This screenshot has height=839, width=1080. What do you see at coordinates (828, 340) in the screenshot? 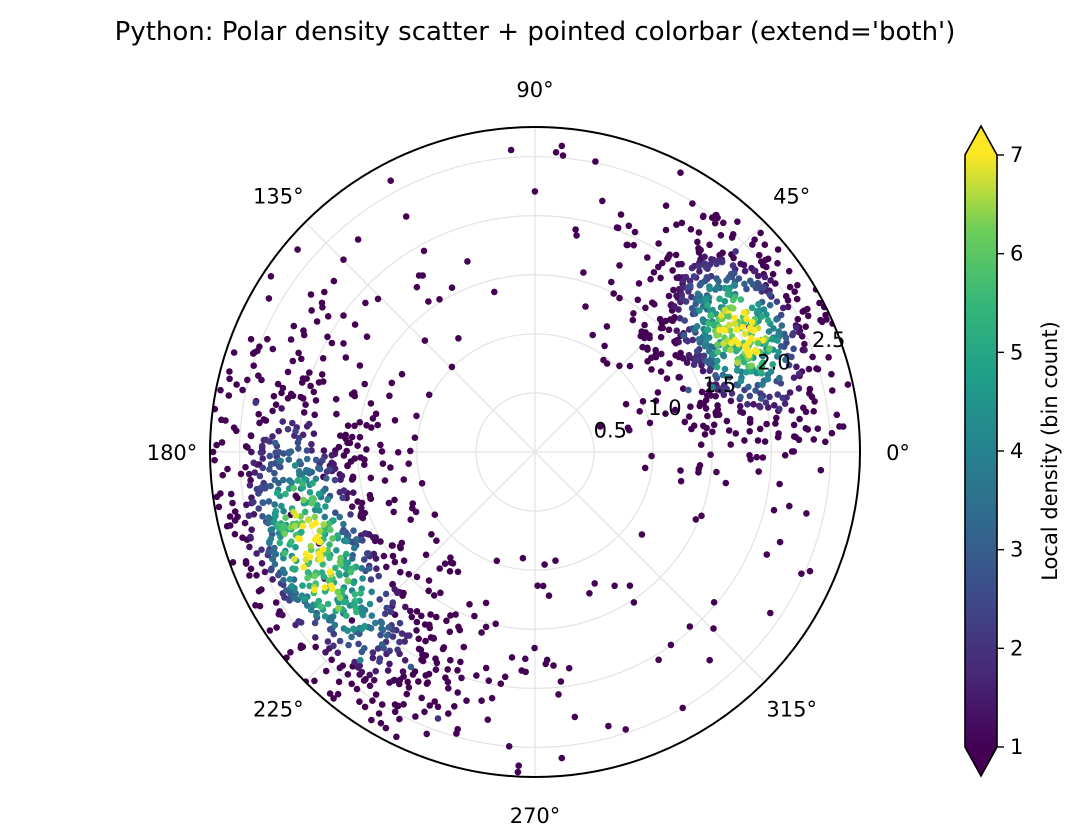
I see `radial-tick-label: 2.5` at bounding box center [828, 340].